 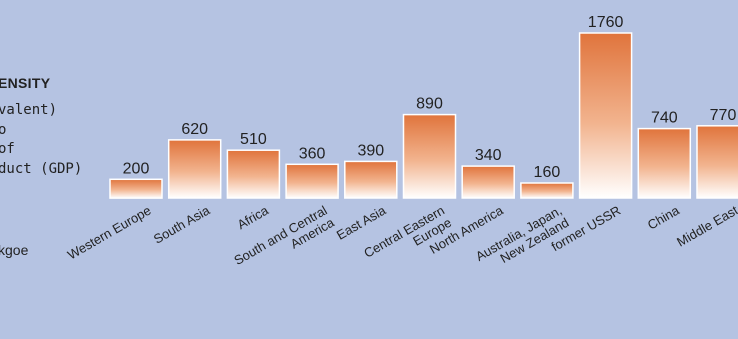 I want to click on value-label-3: 360, so click(x=312, y=153).